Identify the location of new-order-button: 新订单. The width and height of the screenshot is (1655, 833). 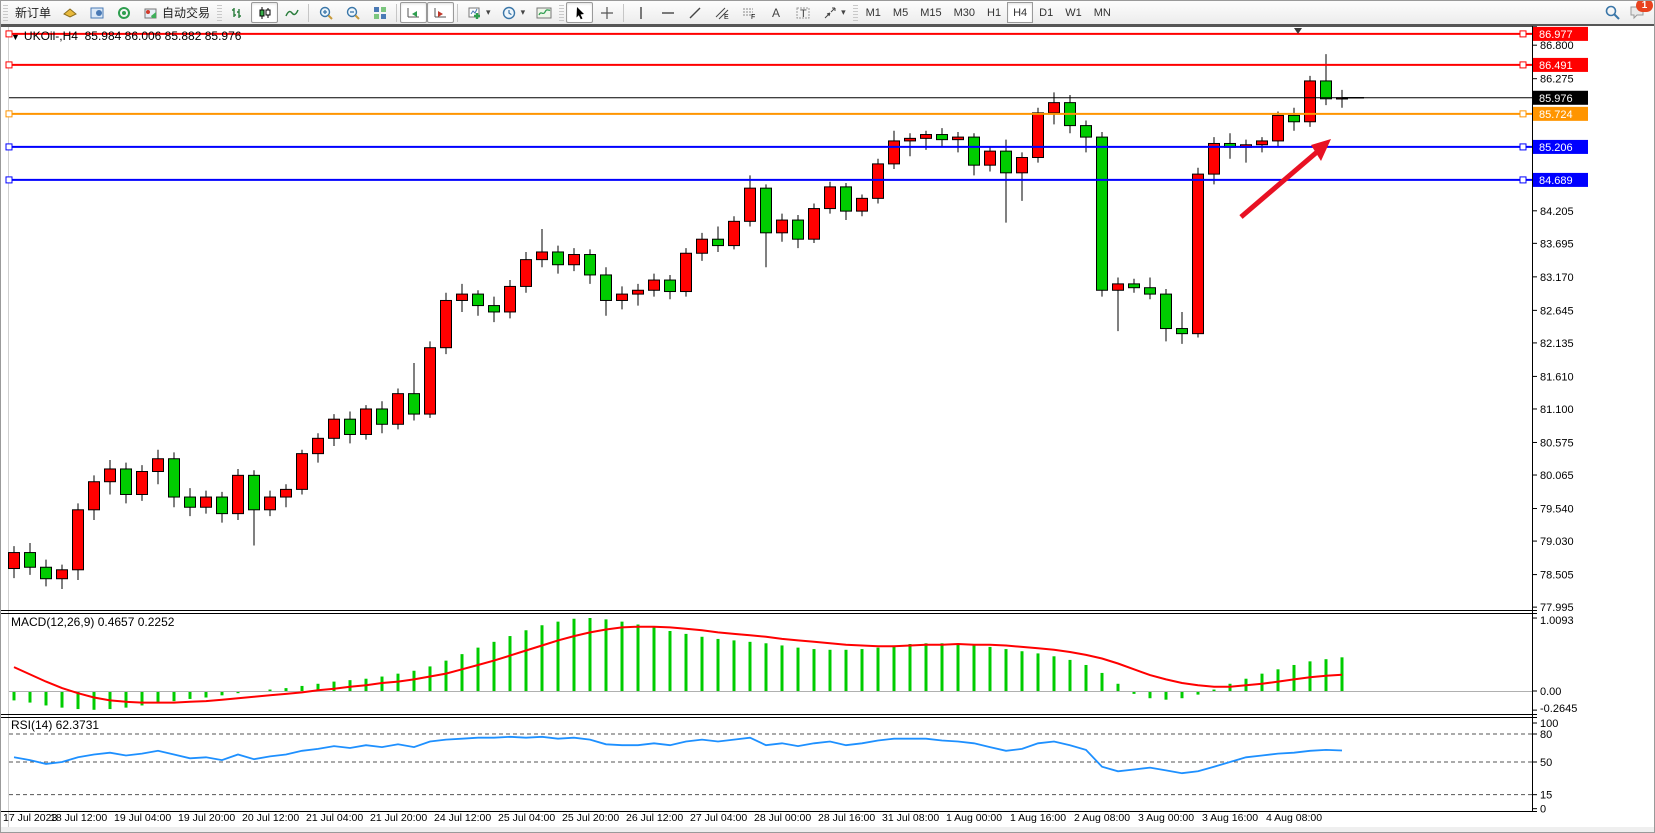
(33, 12).